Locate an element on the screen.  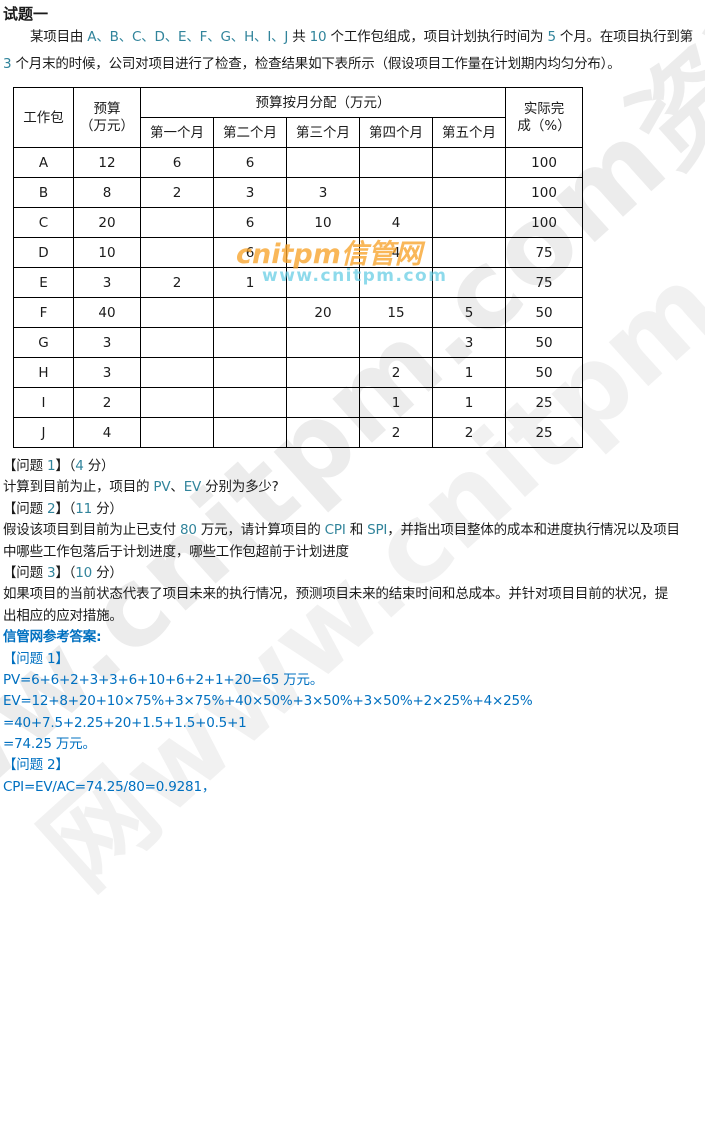
answer-ev-result: =74.25 万元。 is located at coordinates (49, 744).